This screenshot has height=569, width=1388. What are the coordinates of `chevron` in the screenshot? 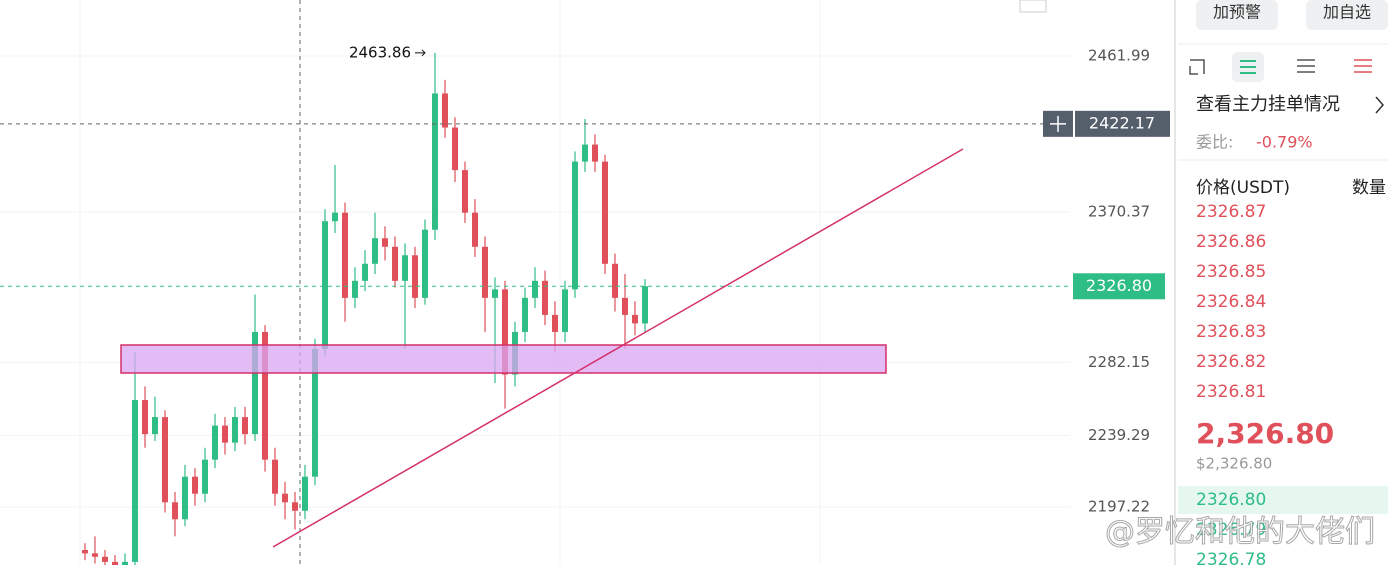 It's located at (1379, 105).